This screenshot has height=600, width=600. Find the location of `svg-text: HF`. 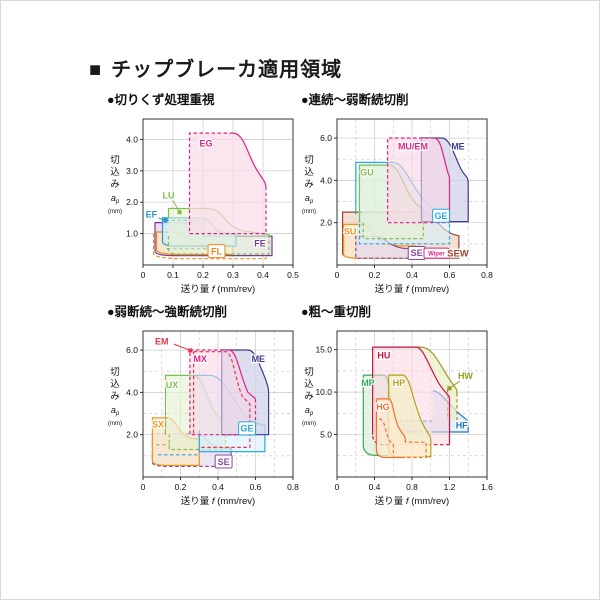

svg-text: HF is located at coordinates (462, 425).